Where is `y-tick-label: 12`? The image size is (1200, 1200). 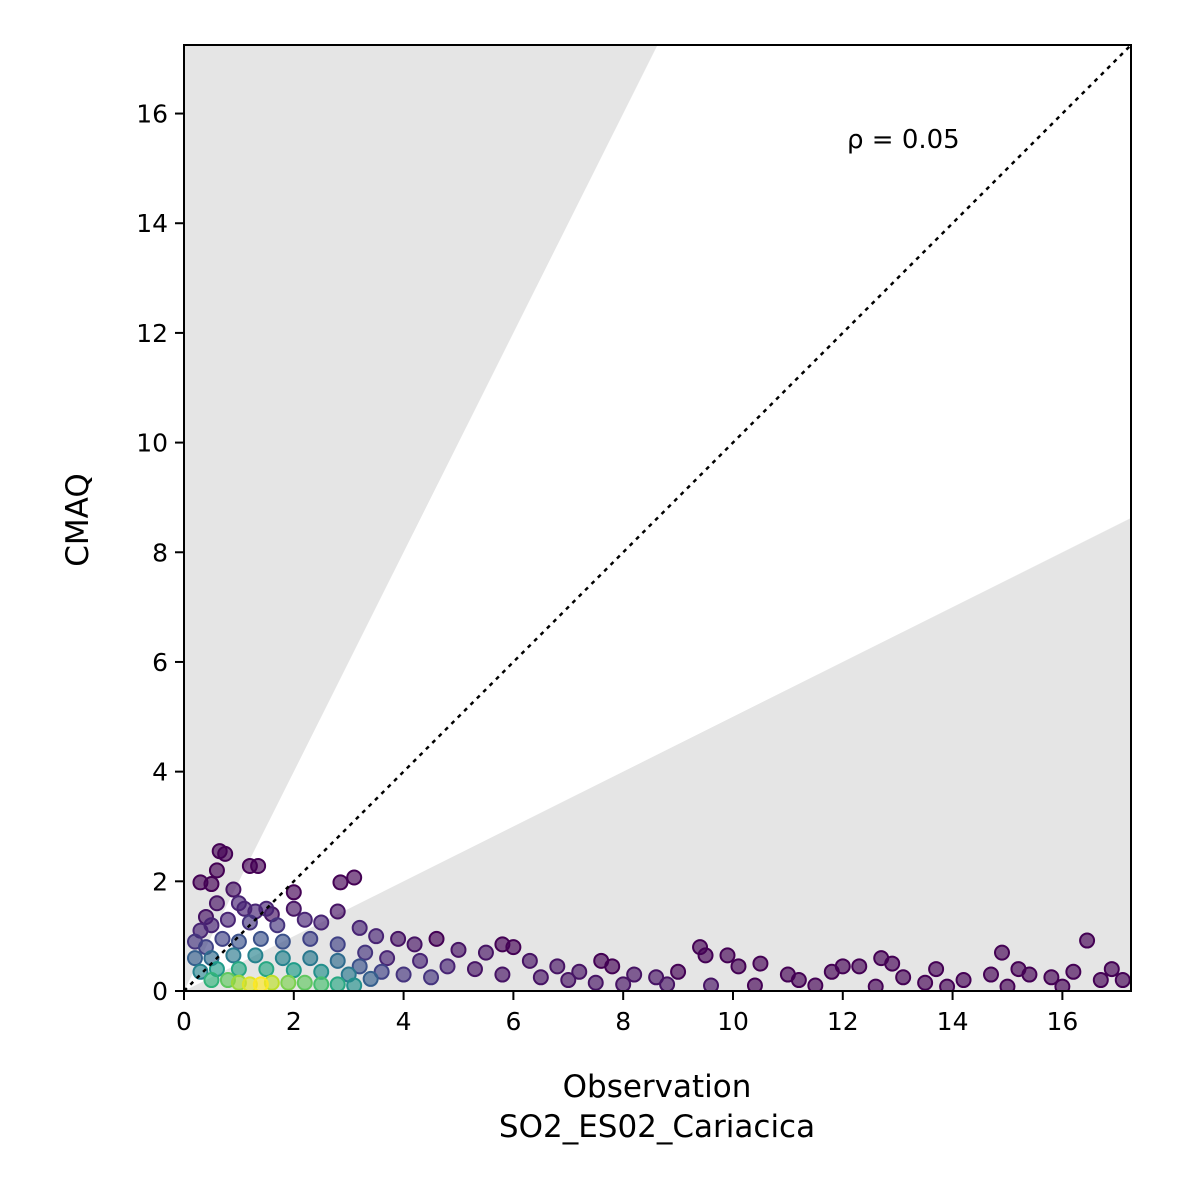
y-tick-label: 12 is located at coordinates (152, 333).